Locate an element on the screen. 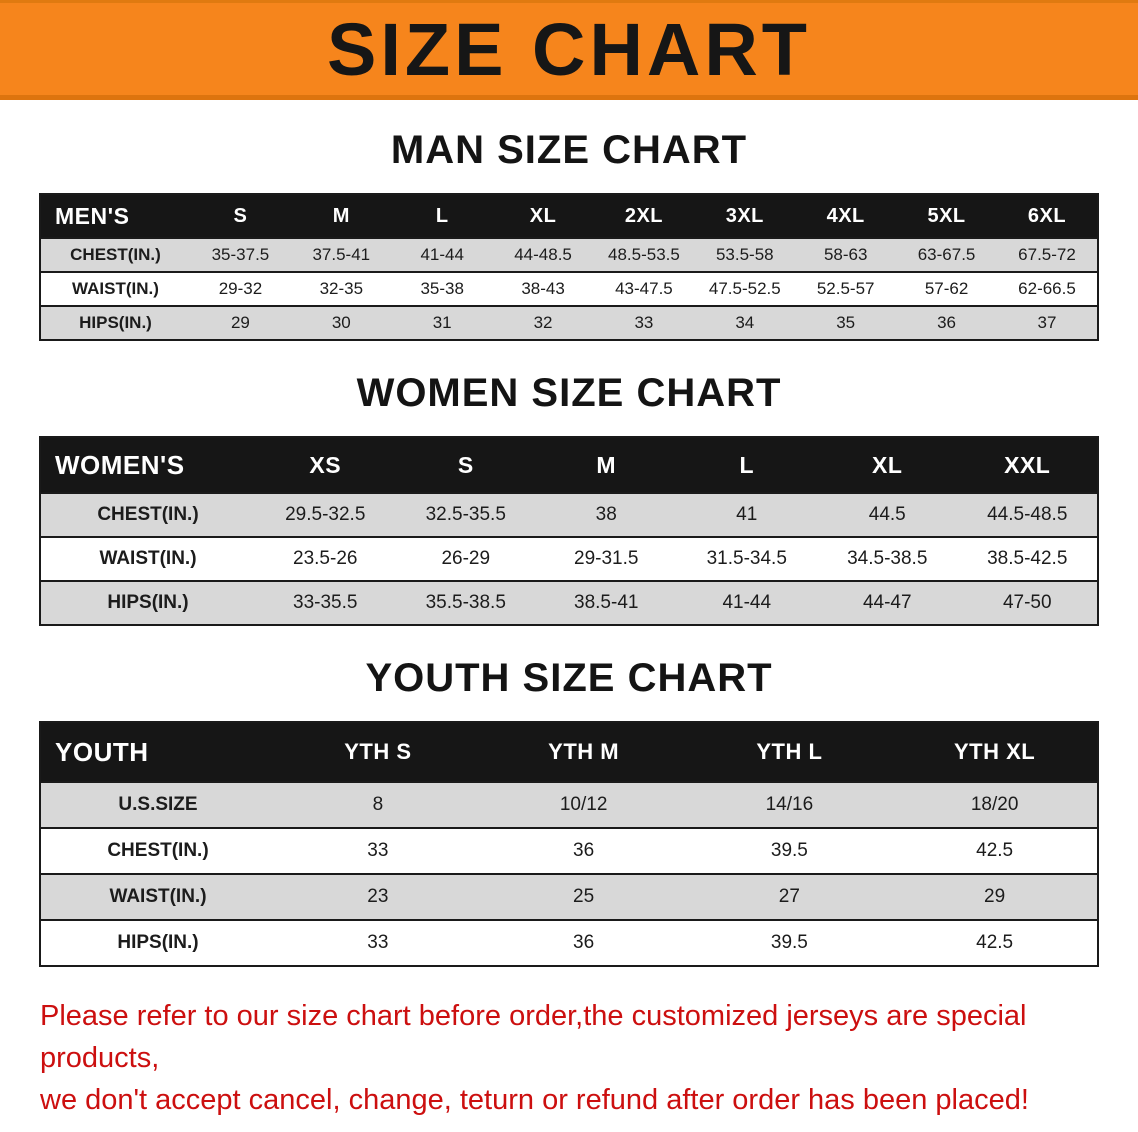 The width and height of the screenshot is (1138, 1132). size-value: 63-67.5 is located at coordinates (946, 254).